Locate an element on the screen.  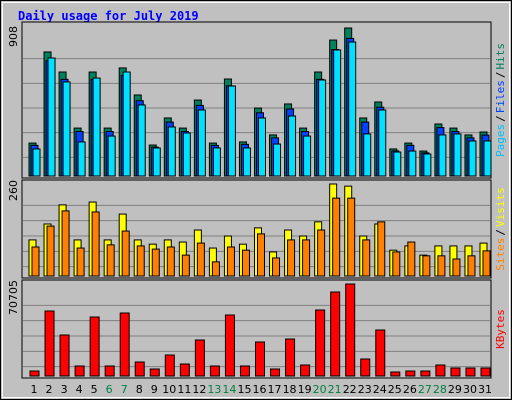
legend: Sites / Visits is located at coordinates (500, 229).